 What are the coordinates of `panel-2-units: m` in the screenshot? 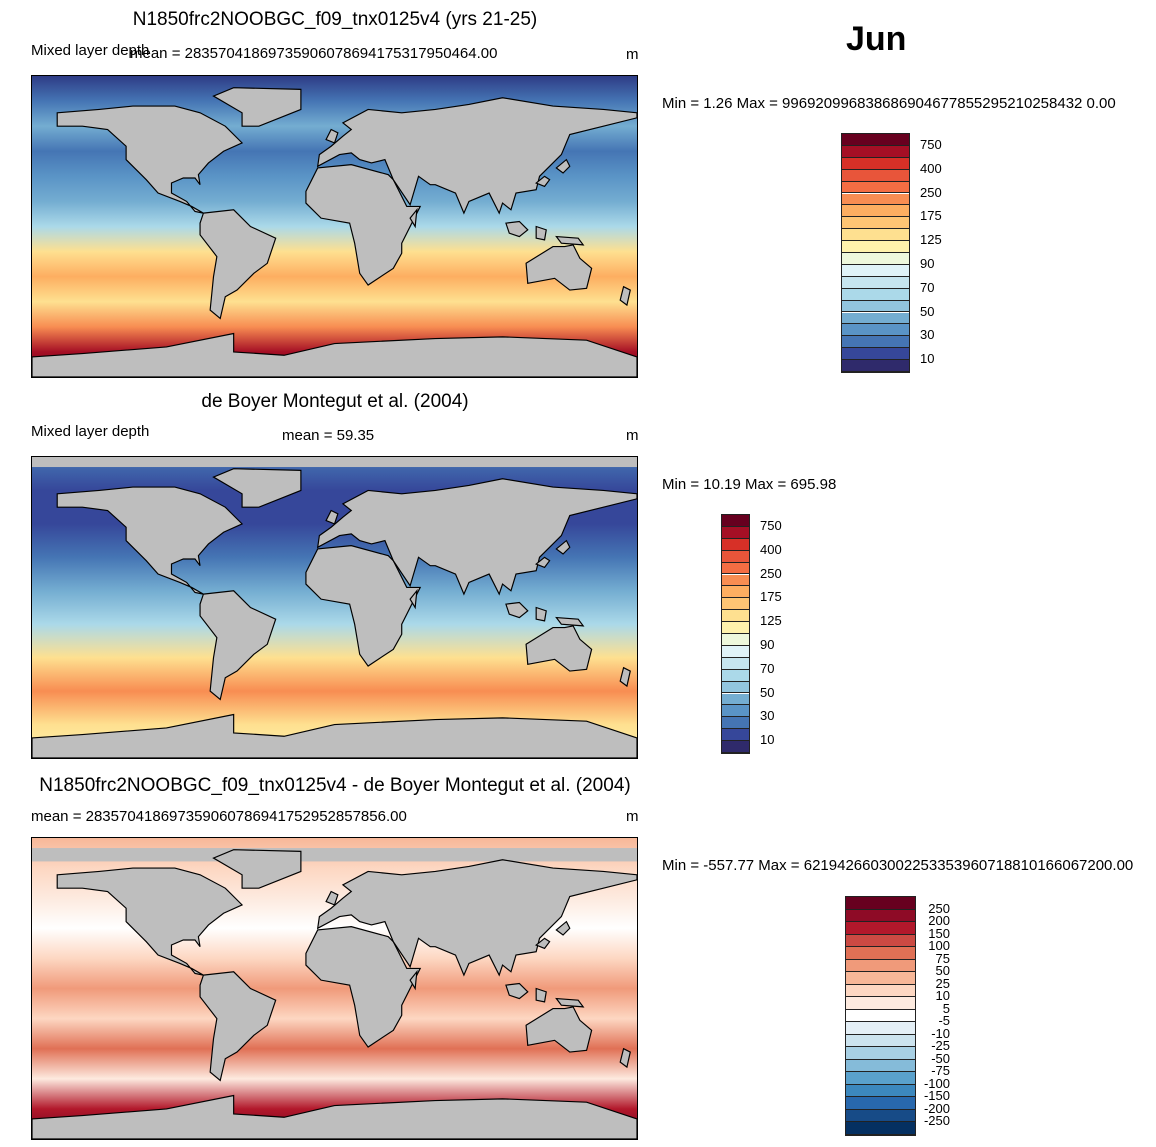 It's located at (632, 435).